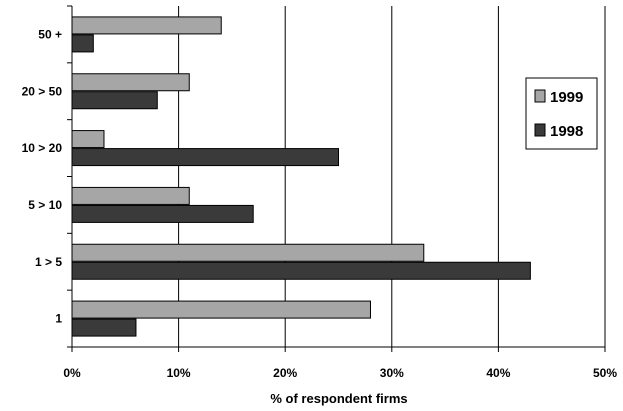 This screenshot has width=623, height=411. What do you see at coordinates (58, 319) in the screenshot?
I see `y-tick-label: 1` at bounding box center [58, 319].